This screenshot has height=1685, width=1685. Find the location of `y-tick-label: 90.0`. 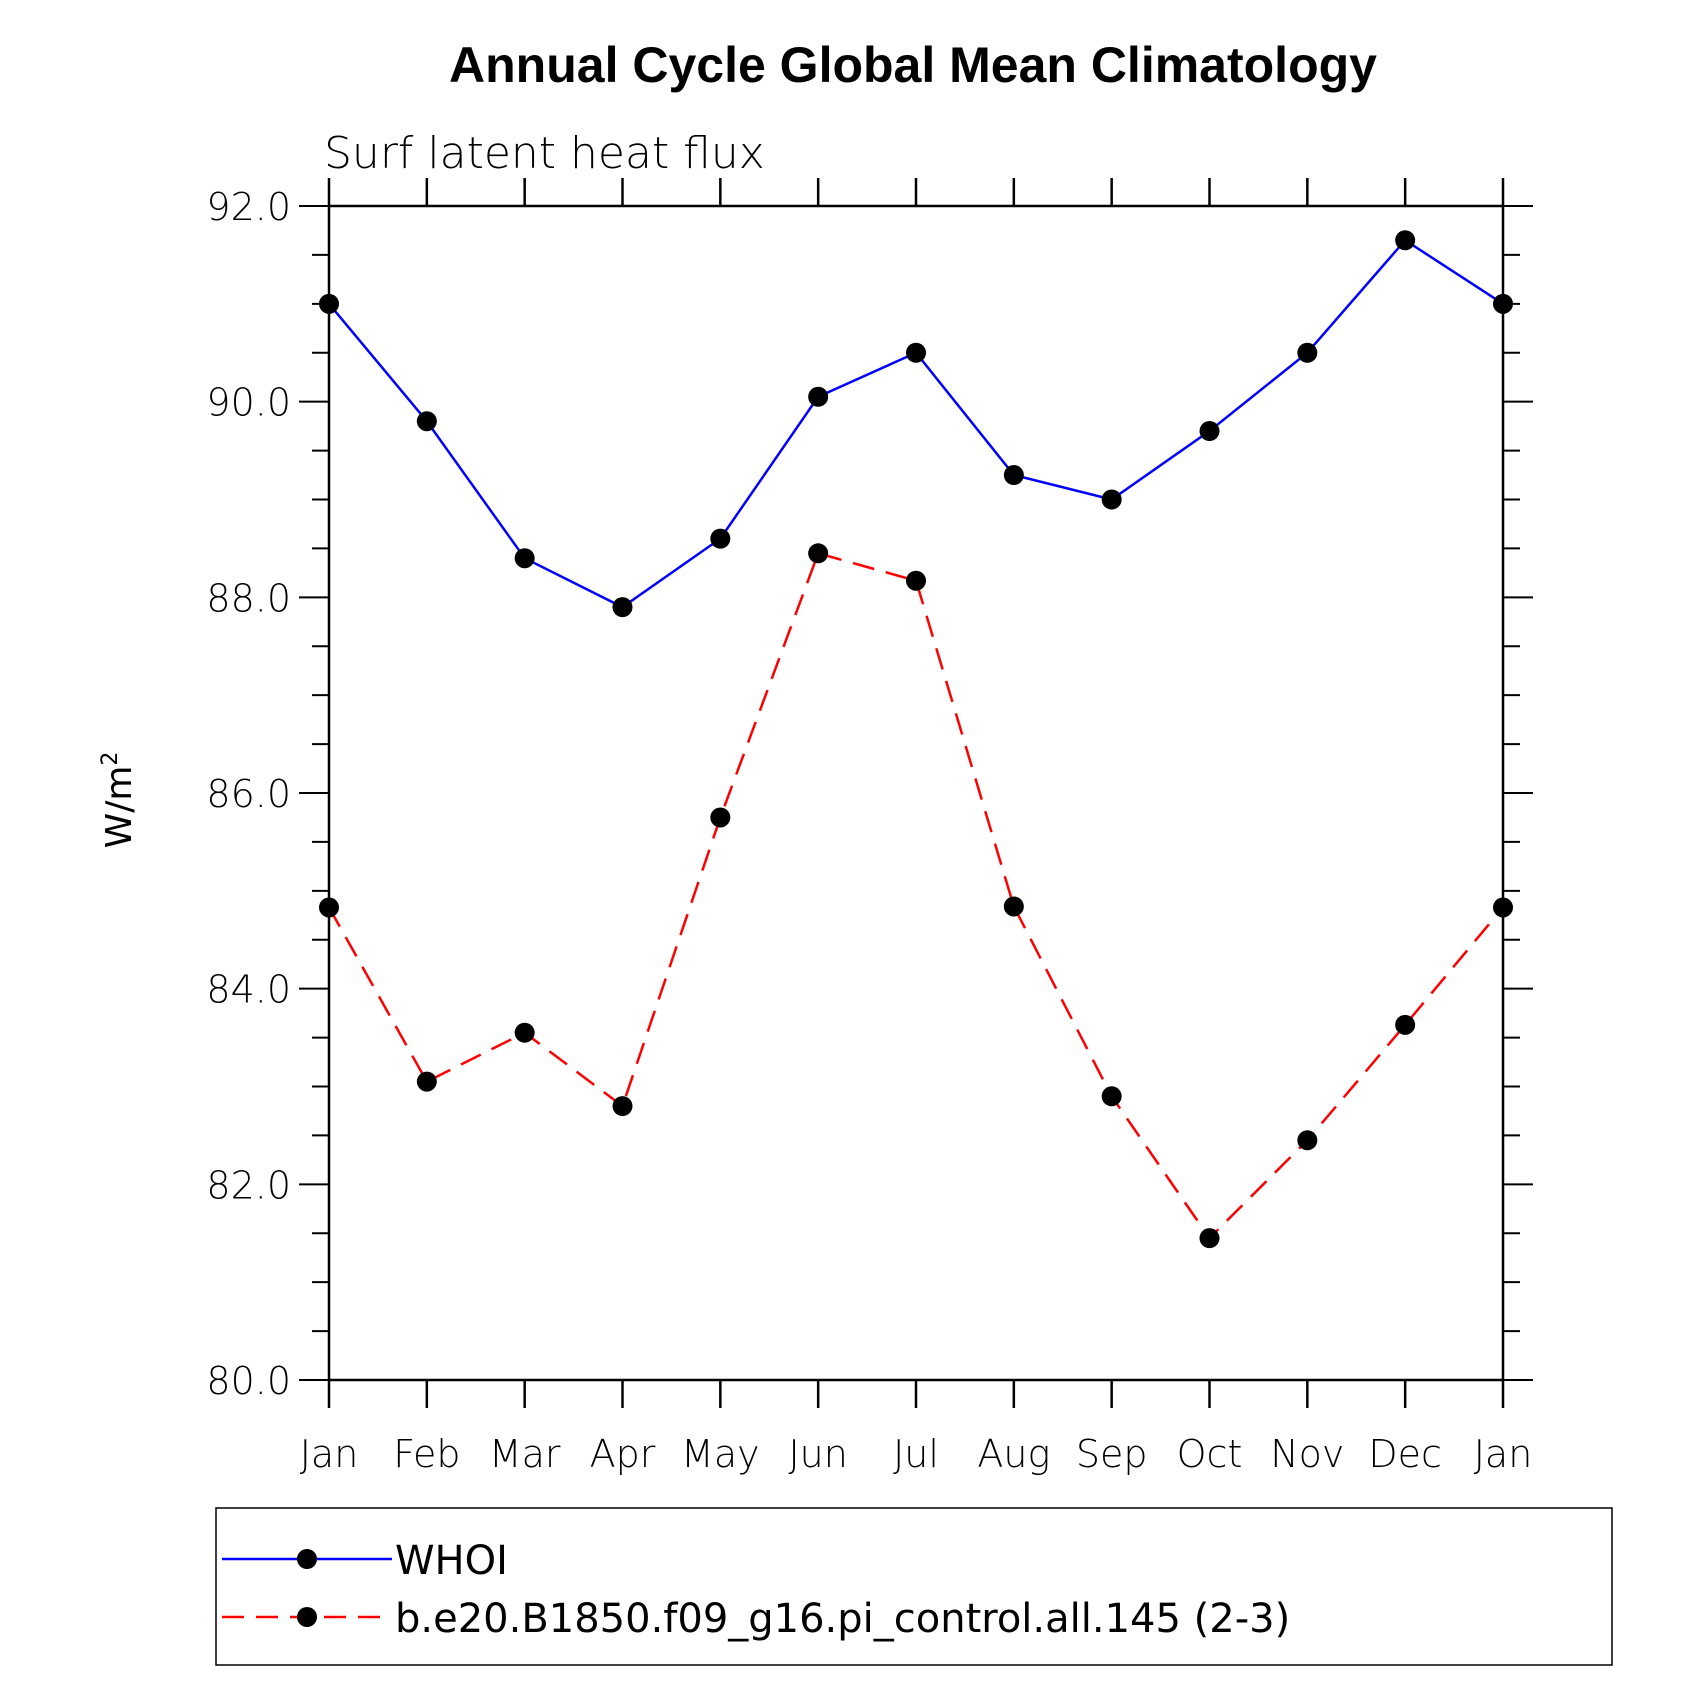

y-tick-label: 90.0 is located at coordinates (248, 403).